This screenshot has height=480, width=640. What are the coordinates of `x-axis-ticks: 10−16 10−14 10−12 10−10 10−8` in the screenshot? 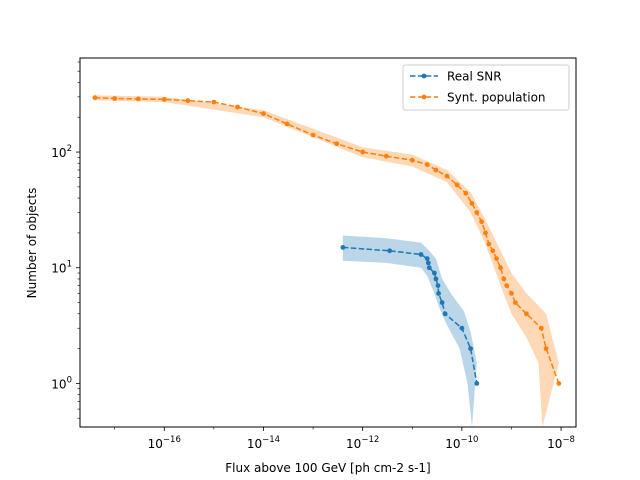 It's located at (344, 439).